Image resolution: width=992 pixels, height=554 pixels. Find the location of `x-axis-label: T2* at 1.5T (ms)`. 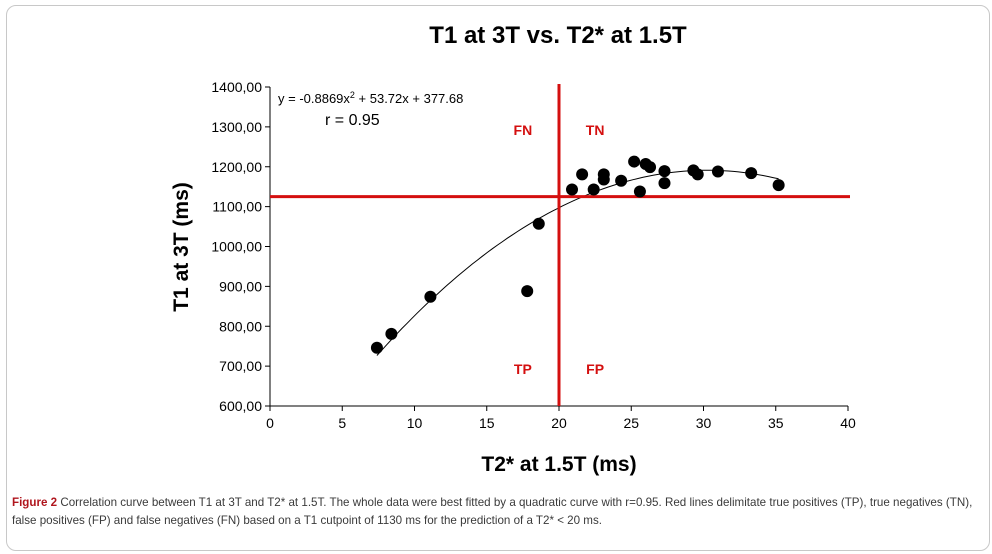

x-axis-label: T2* at 1.5T (ms) is located at coordinates (558, 464).